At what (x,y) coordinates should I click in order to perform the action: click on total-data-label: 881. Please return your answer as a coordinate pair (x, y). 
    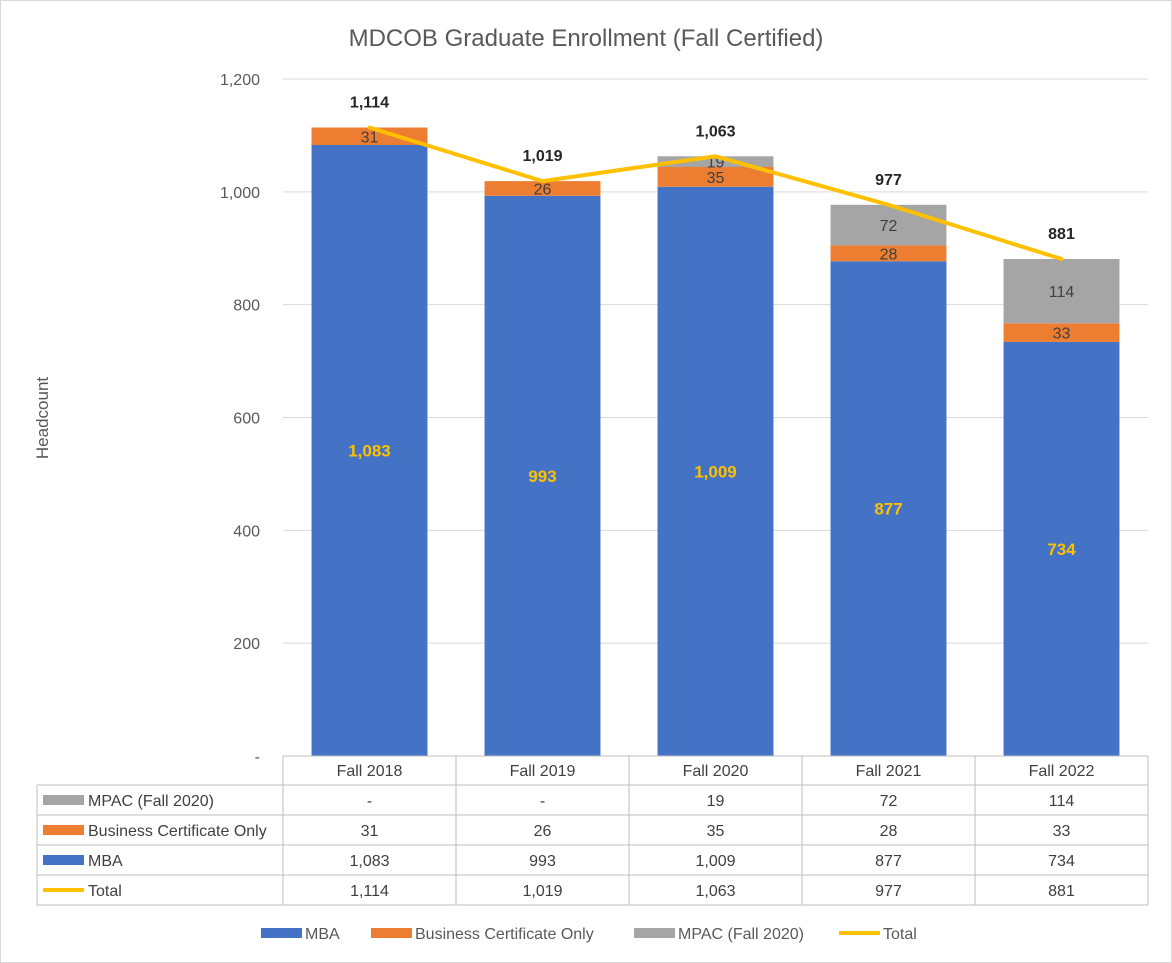
    Looking at the image, I should click on (1061, 234).